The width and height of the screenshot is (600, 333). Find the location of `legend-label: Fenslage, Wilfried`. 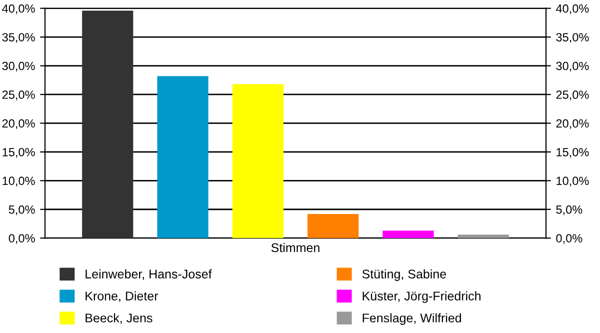

legend-label: Fenslage, Wilfried is located at coordinates (412, 319).